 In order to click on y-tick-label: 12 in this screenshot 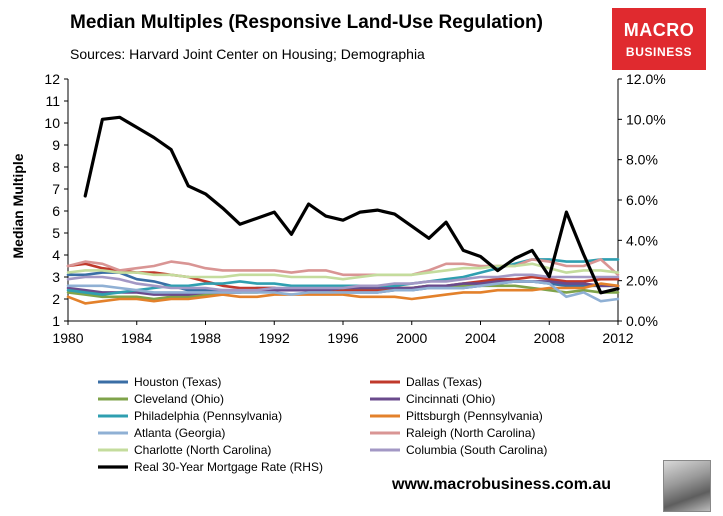, I will do `click(52, 79)`.